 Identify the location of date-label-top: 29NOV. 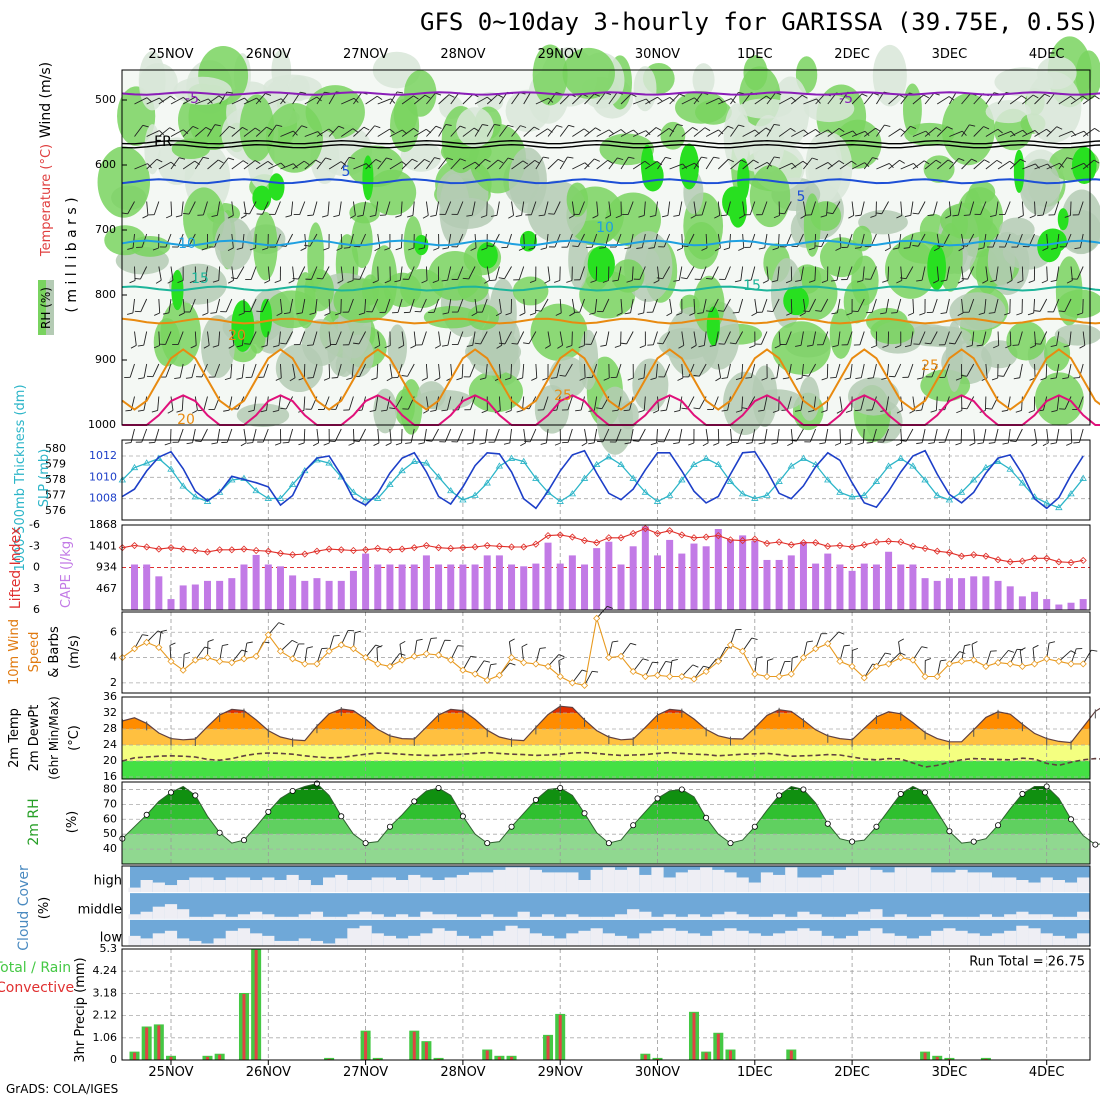
(560, 54).